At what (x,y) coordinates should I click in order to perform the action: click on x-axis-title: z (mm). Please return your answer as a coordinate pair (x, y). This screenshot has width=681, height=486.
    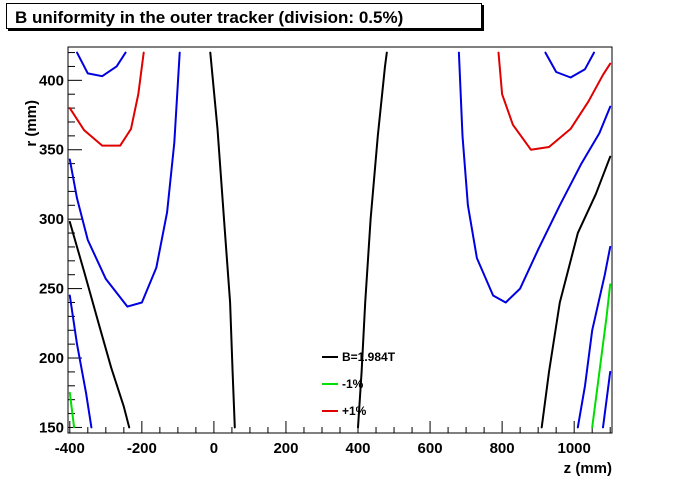
    Looking at the image, I should click on (588, 468).